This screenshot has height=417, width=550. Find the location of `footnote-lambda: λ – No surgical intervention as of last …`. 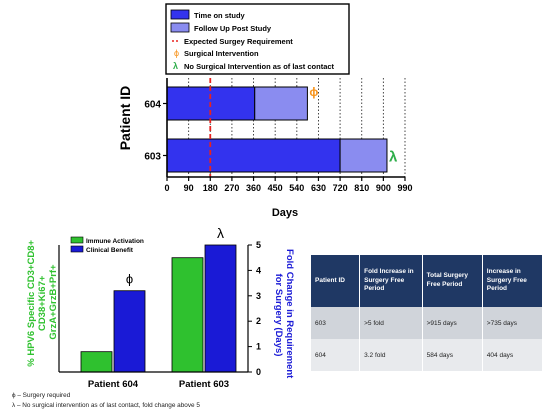

footnote-lambda: λ – No surgical intervention as of last … is located at coordinates (106, 405).